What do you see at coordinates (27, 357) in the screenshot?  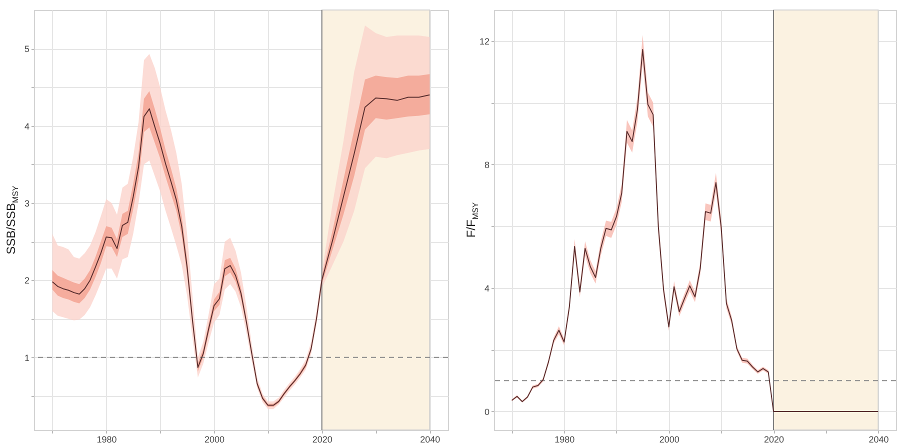 I see `y-tick-label: 1` at bounding box center [27, 357].